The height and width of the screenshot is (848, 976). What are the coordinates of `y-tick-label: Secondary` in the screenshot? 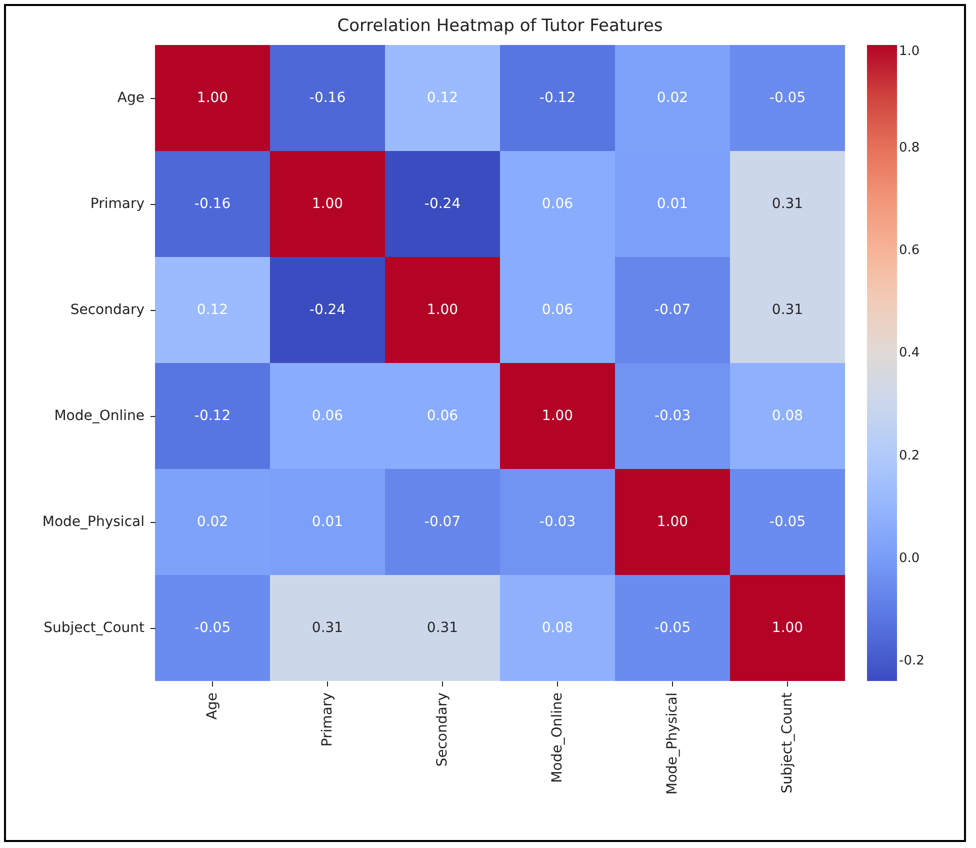 It's located at (107, 310).